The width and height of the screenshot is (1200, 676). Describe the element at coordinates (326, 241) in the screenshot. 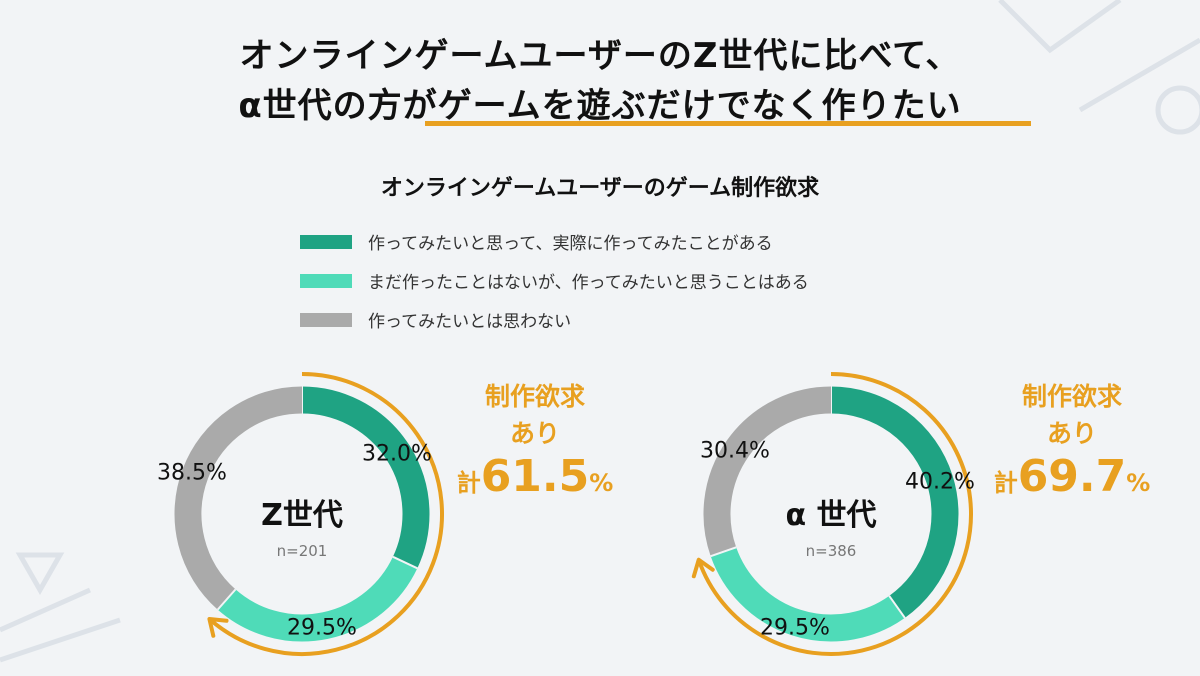

I see `legend-swatch-dark-green` at that location.